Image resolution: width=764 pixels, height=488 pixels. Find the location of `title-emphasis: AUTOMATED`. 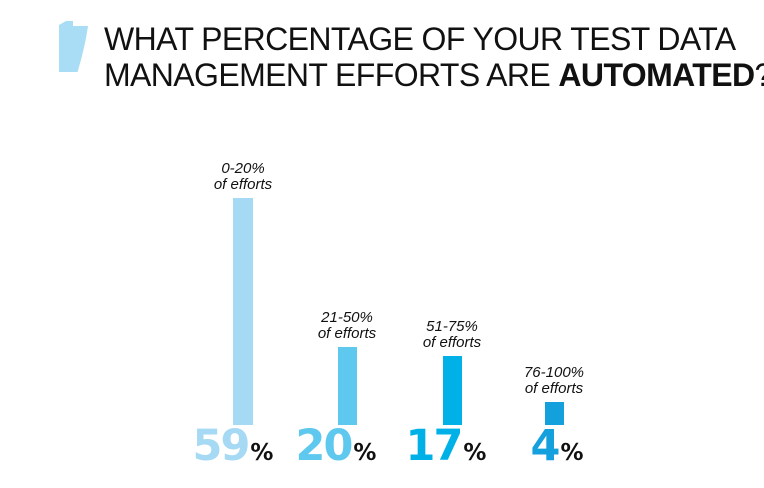

title-emphasis: AUTOMATED is located at coordinates (656, 75).